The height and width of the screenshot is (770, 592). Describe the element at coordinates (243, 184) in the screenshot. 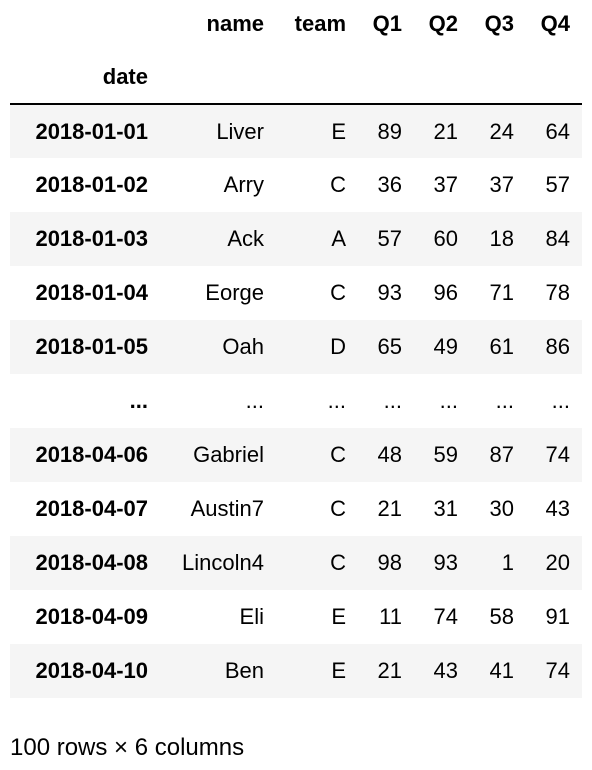

I see `cell-name: Arry` at that location.